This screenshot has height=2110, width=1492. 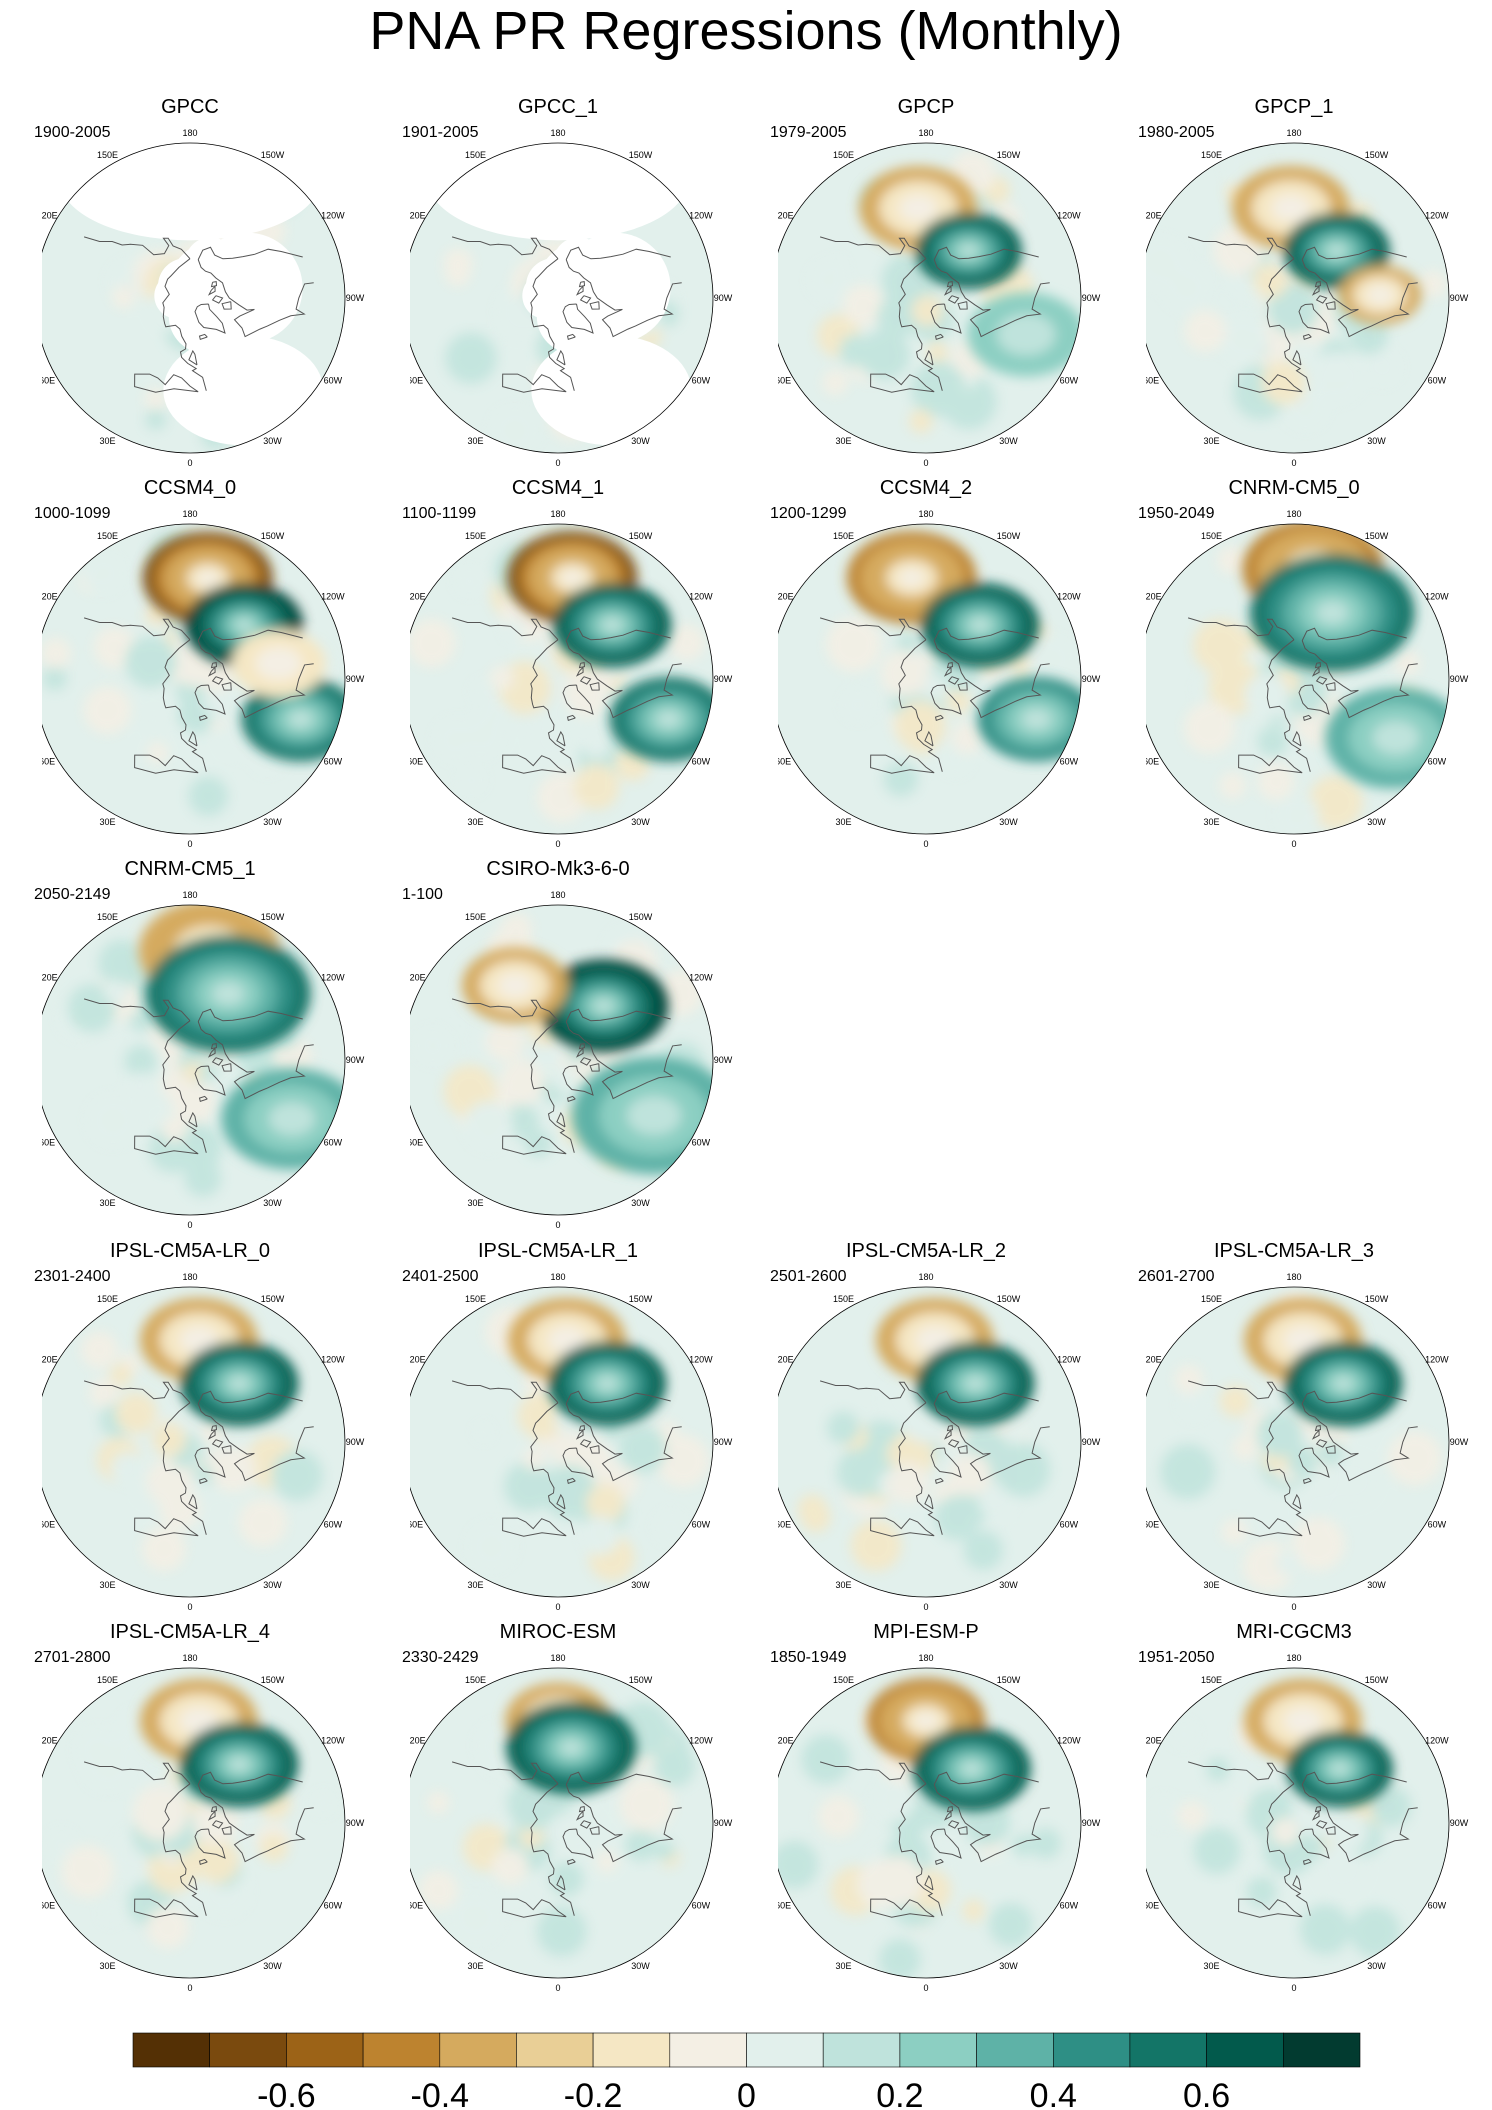 I want to click on missing-data-mask, so click(x=560, y=294).